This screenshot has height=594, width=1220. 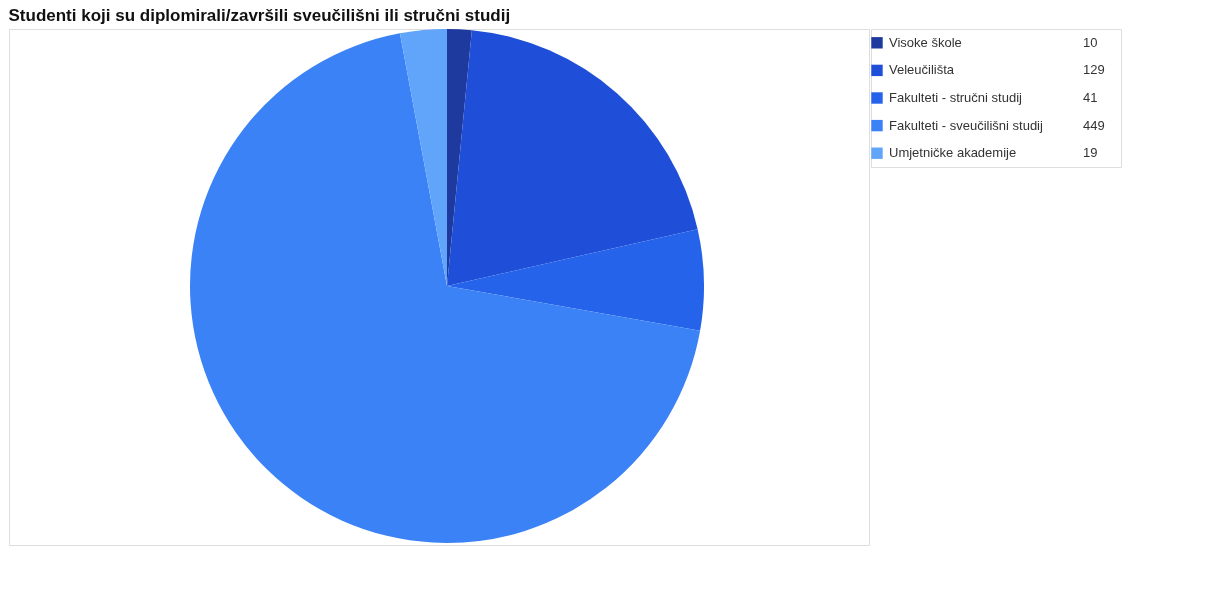 What do you see at coordinates (1094, 70) in the screenshot?
I see `data-label: 129` at bounding box center [1094, 70].